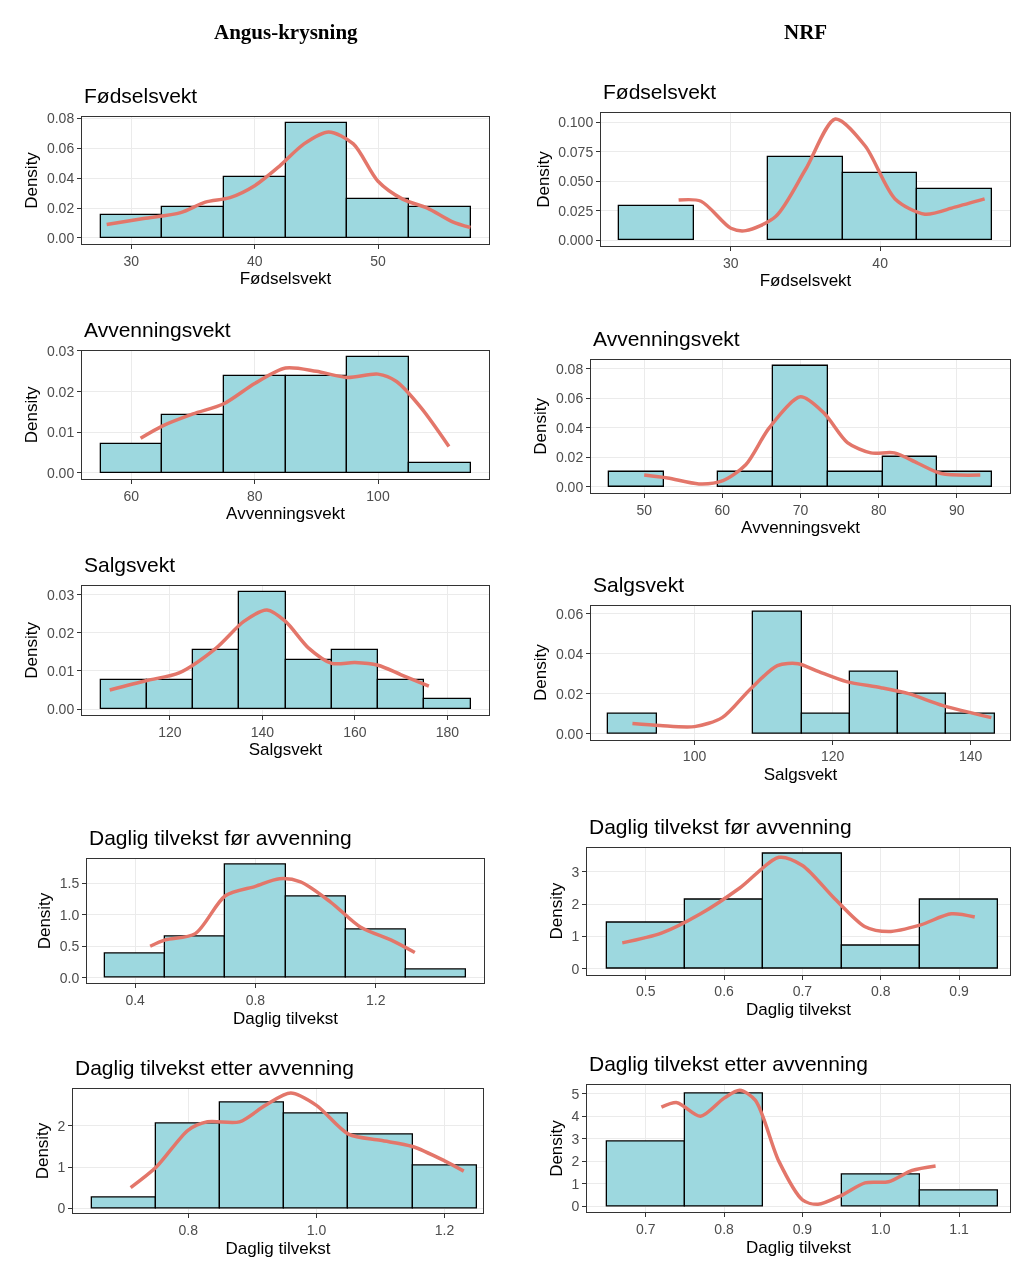 Image resolution: width=1015 pixels, height=1268 pixels. I want to click on x-tick-label: 60, so click(131, 495).